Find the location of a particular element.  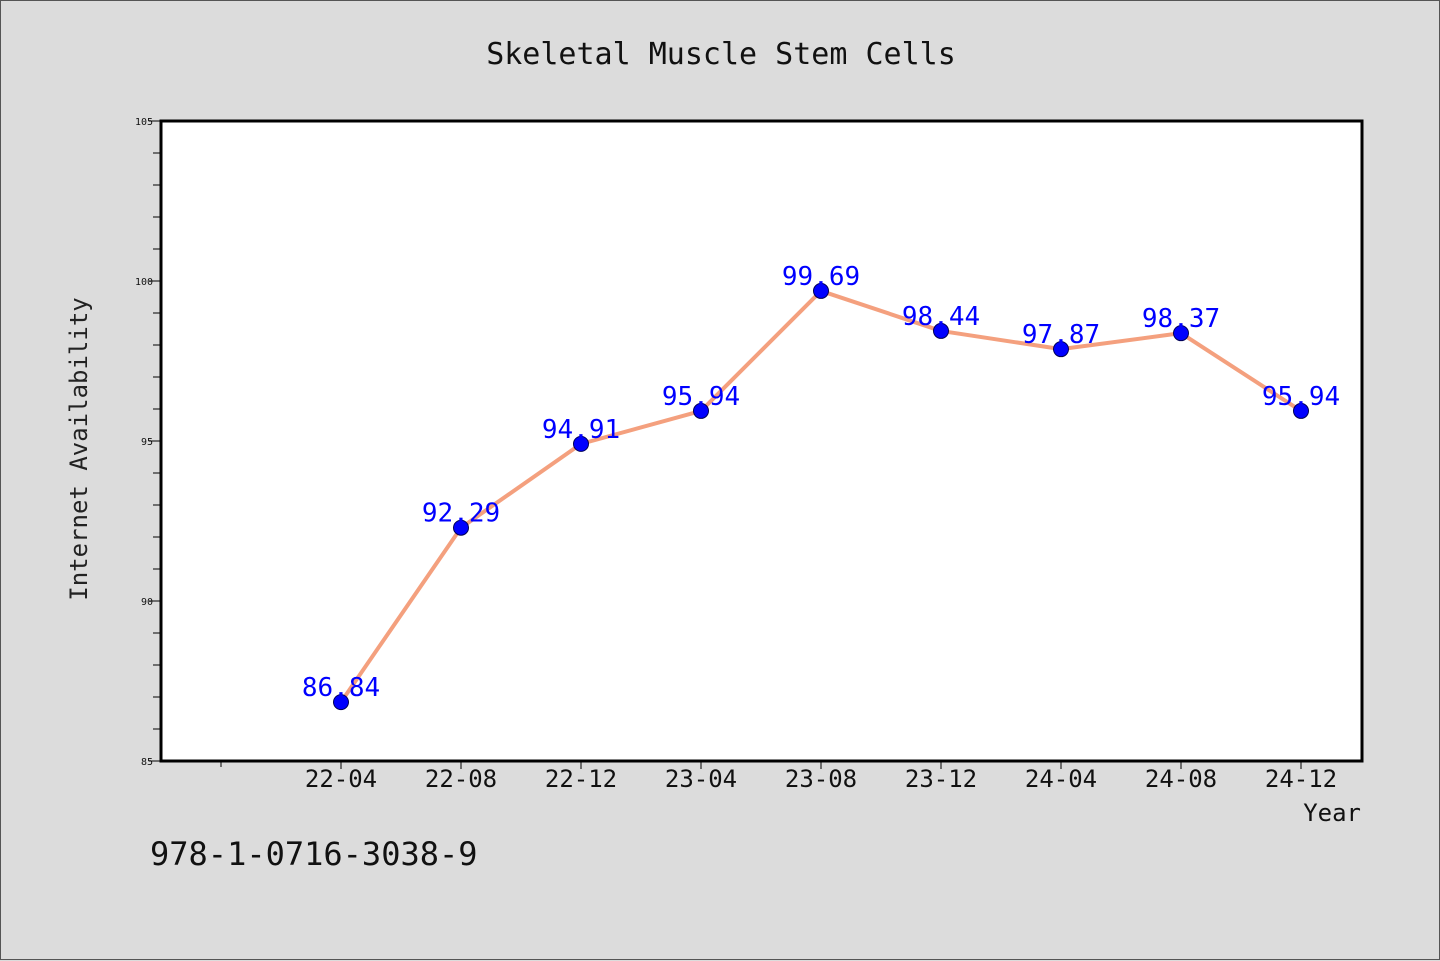

data-label: 99.69 is located at coordinates (821, 277).